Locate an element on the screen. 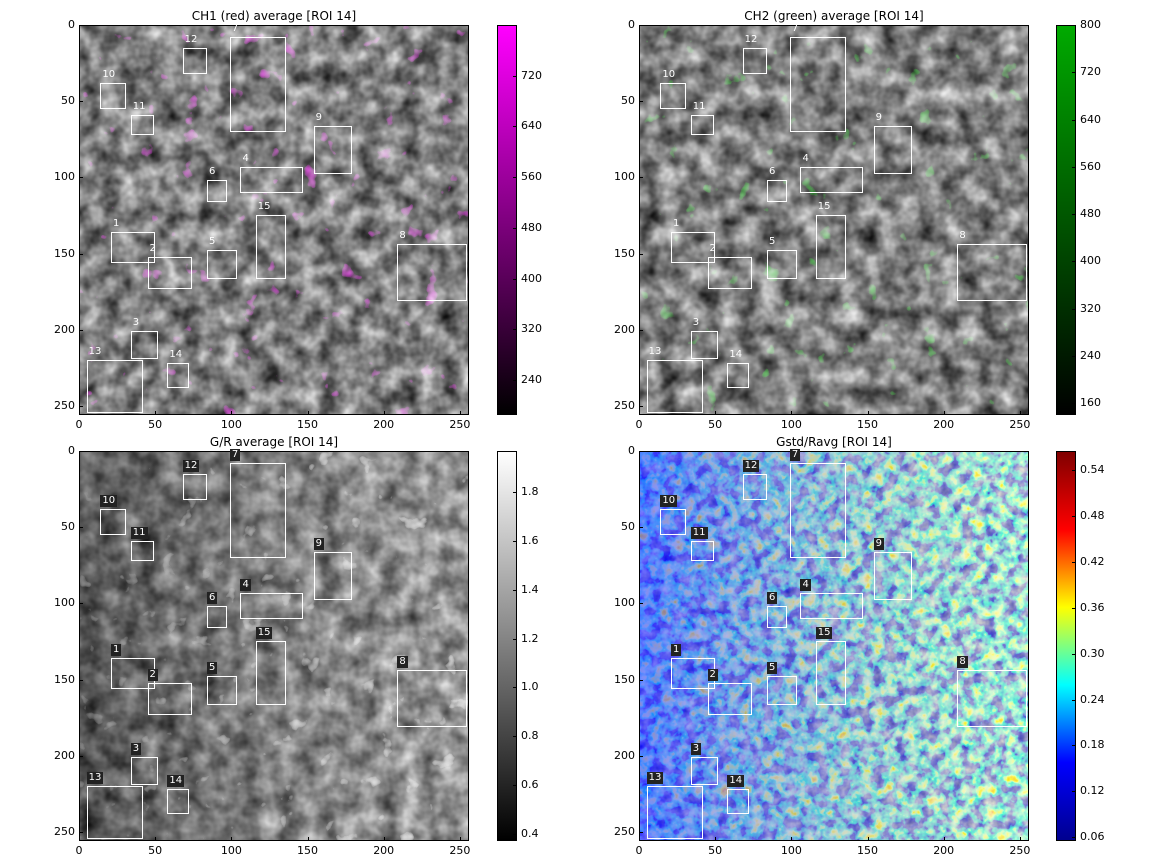 The width and height of the screenshot is (1152, 864). roi-label: 4 is located at coordinates (805, 159).